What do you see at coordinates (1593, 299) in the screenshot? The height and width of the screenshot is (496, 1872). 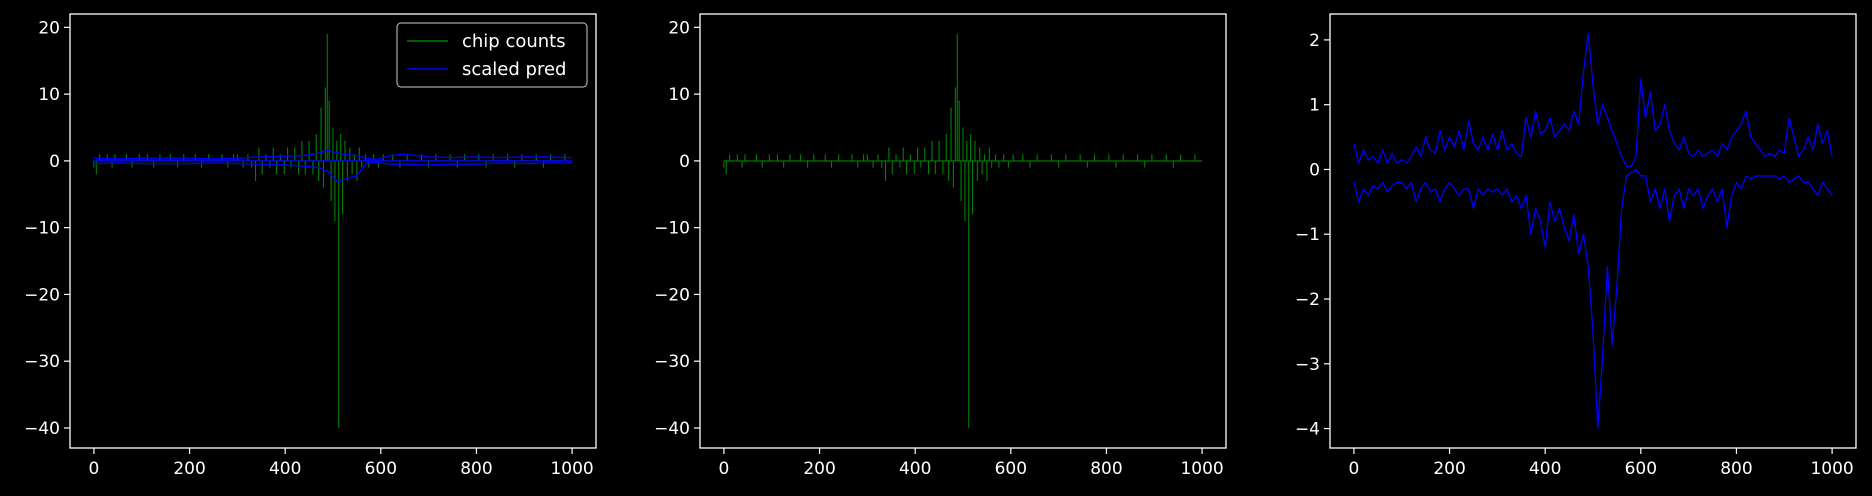 I see `panel-3-series-2-line` at bounding box center [1593, 299].